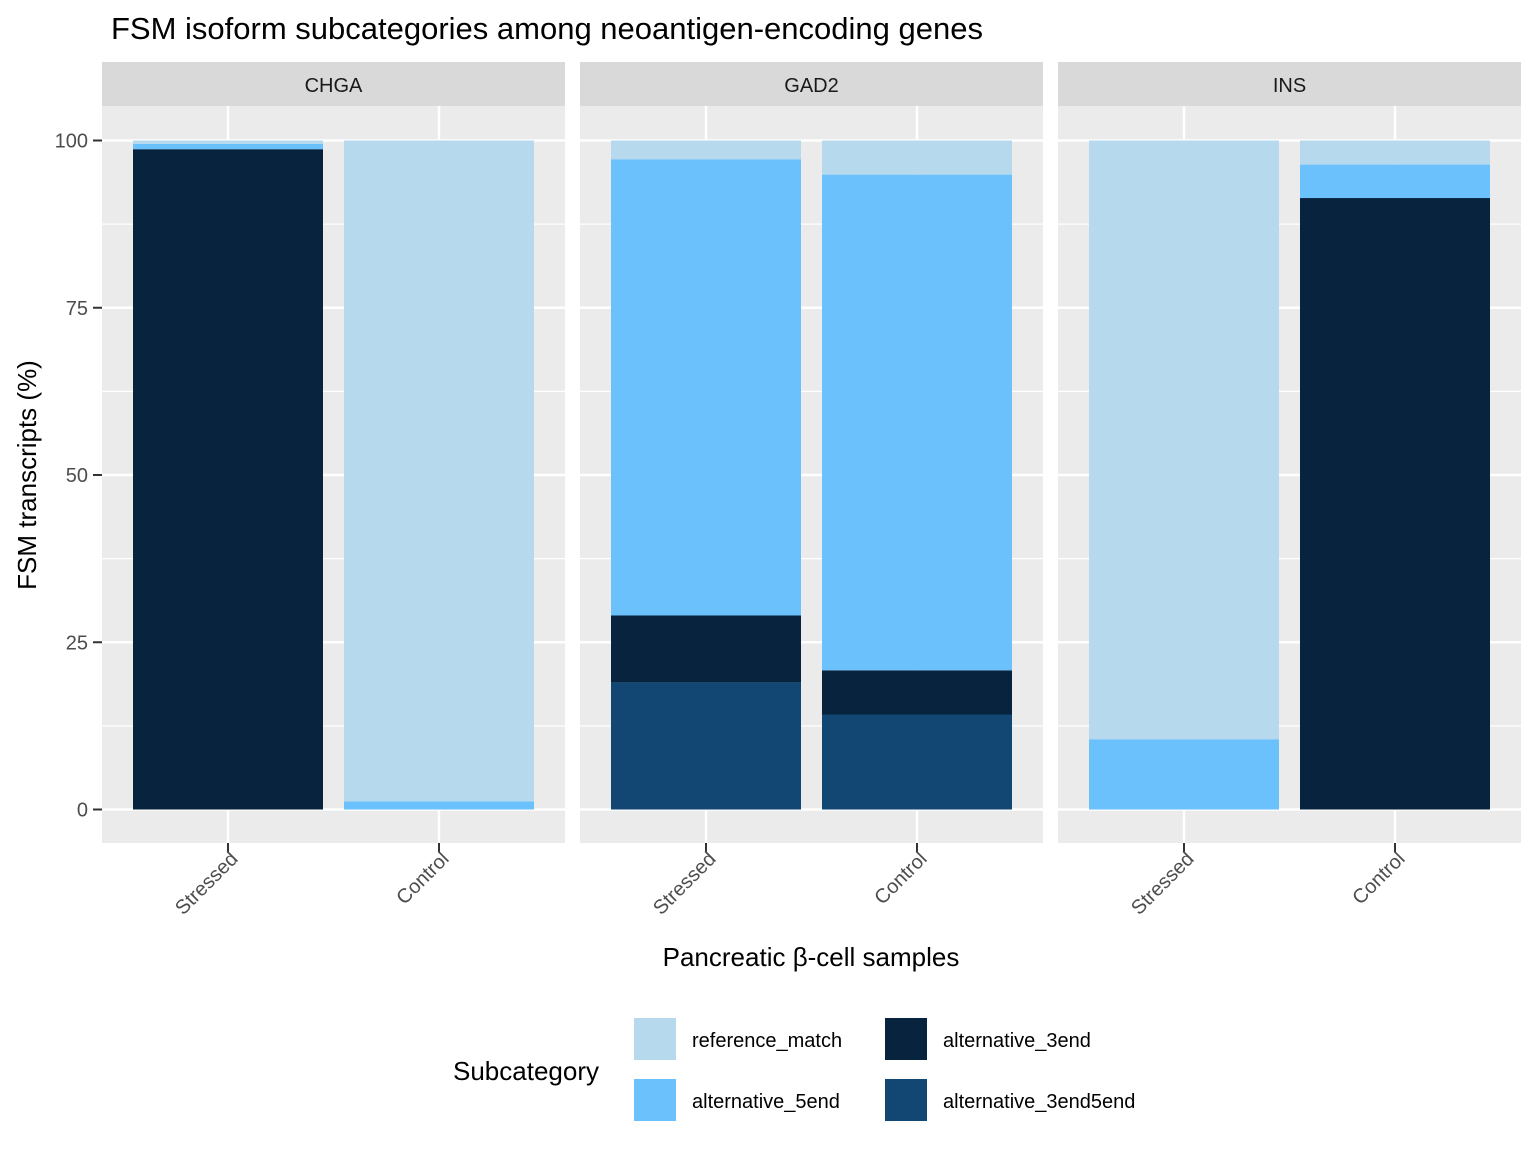 The width and height of the screenshot is (1536, 1152). I want to click on y-axis: 0 25 50 75 100, so click(78, 476).